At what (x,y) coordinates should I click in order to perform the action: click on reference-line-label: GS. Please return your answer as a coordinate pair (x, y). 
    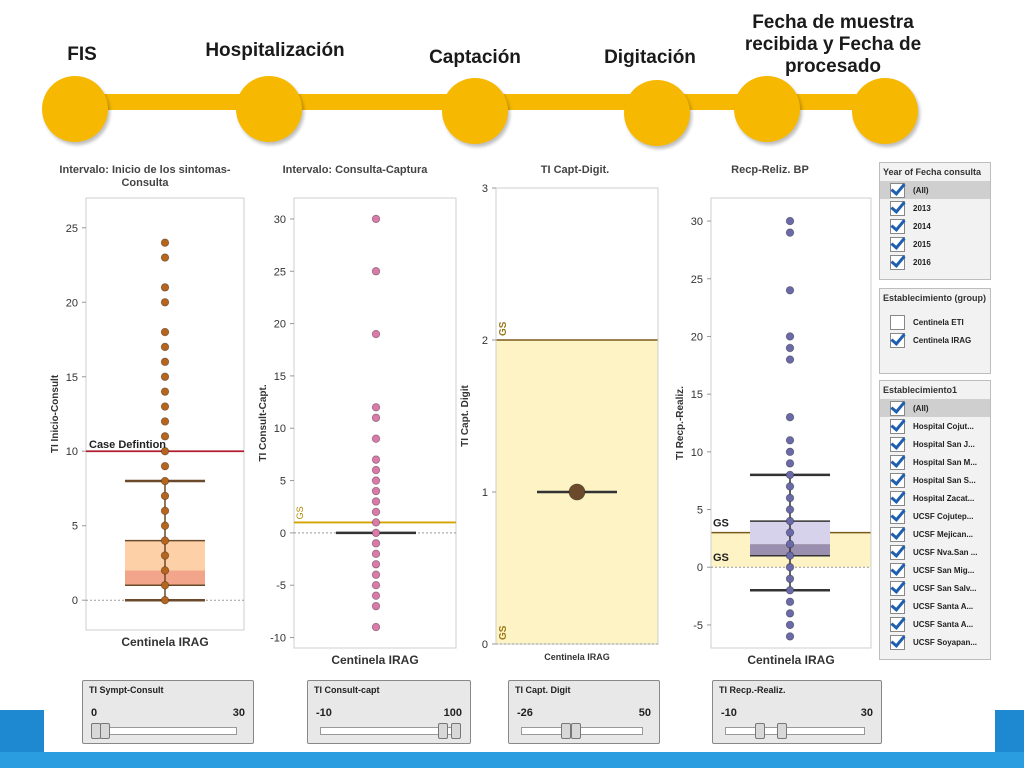
    Looking at the image, I should click on (300, 512).